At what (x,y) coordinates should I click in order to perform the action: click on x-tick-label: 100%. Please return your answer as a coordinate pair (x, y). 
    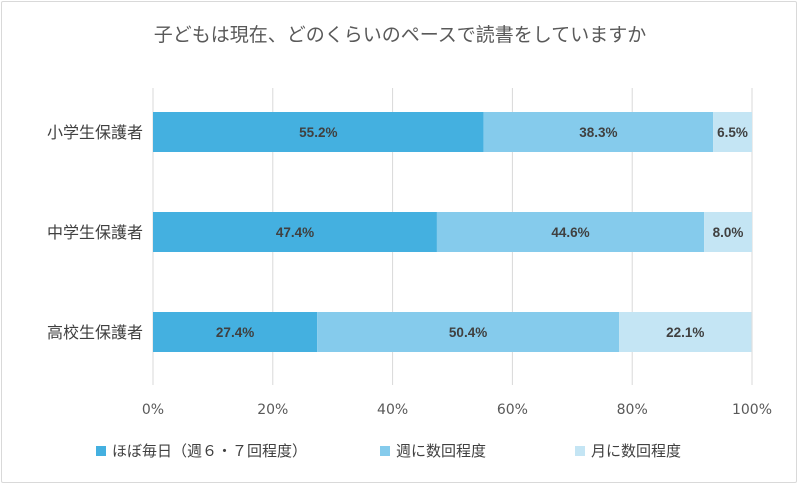
    Looking at the image, I should click on (752, 410).